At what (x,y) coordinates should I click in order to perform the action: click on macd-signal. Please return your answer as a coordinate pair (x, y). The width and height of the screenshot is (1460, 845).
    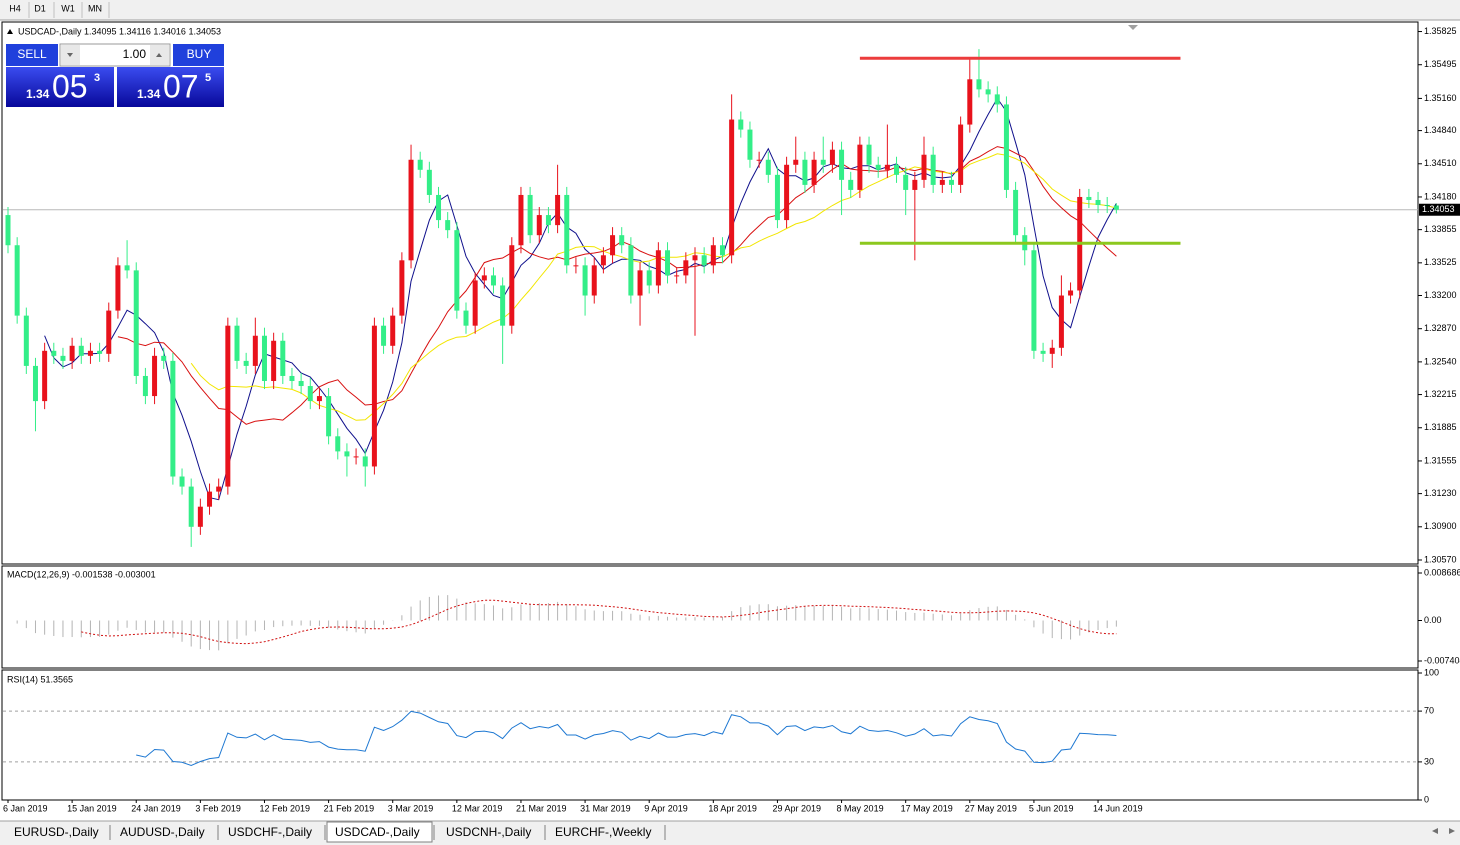
    Looking at the image, I should click on (599, 622).